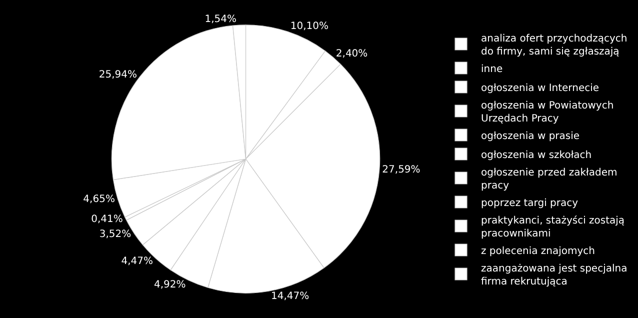 The image size is (638, 318). What do you see at coordinates (170, 284) in the screenshot?
I see `data-label: 4,92%` at bounding box center [170, 284].